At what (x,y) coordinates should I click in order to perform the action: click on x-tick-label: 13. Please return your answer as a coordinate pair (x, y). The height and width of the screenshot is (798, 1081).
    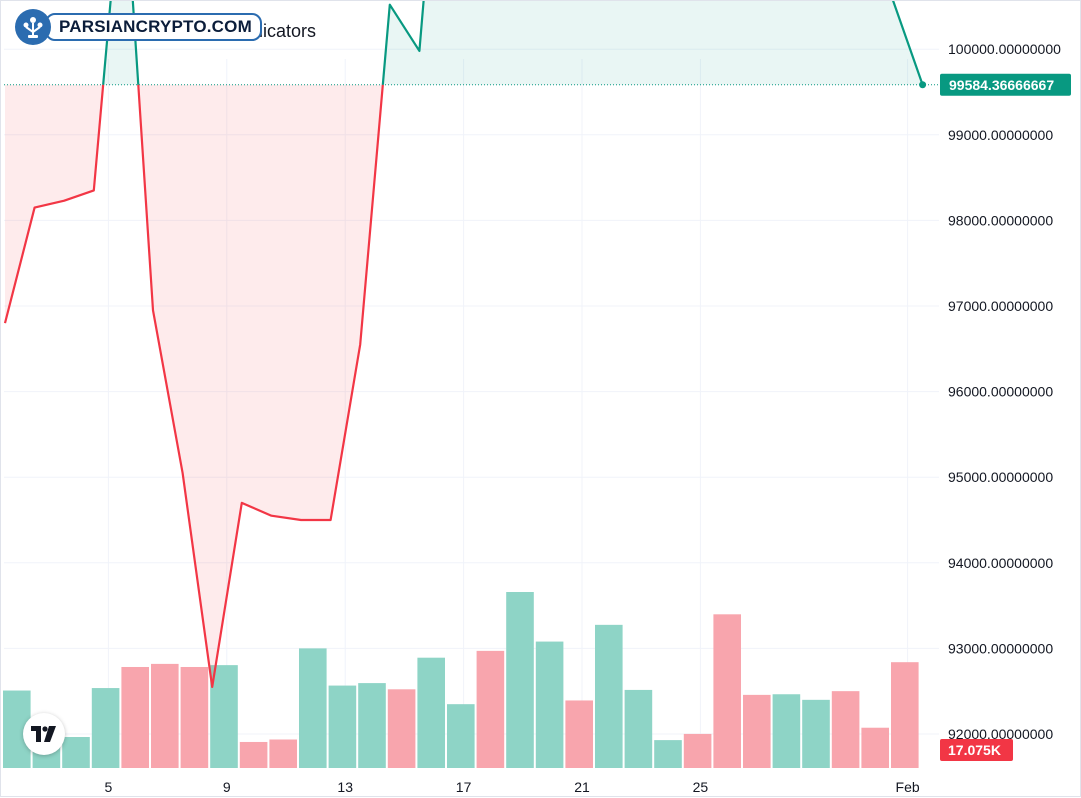
    Looking at the image, I should click on (345, 787).